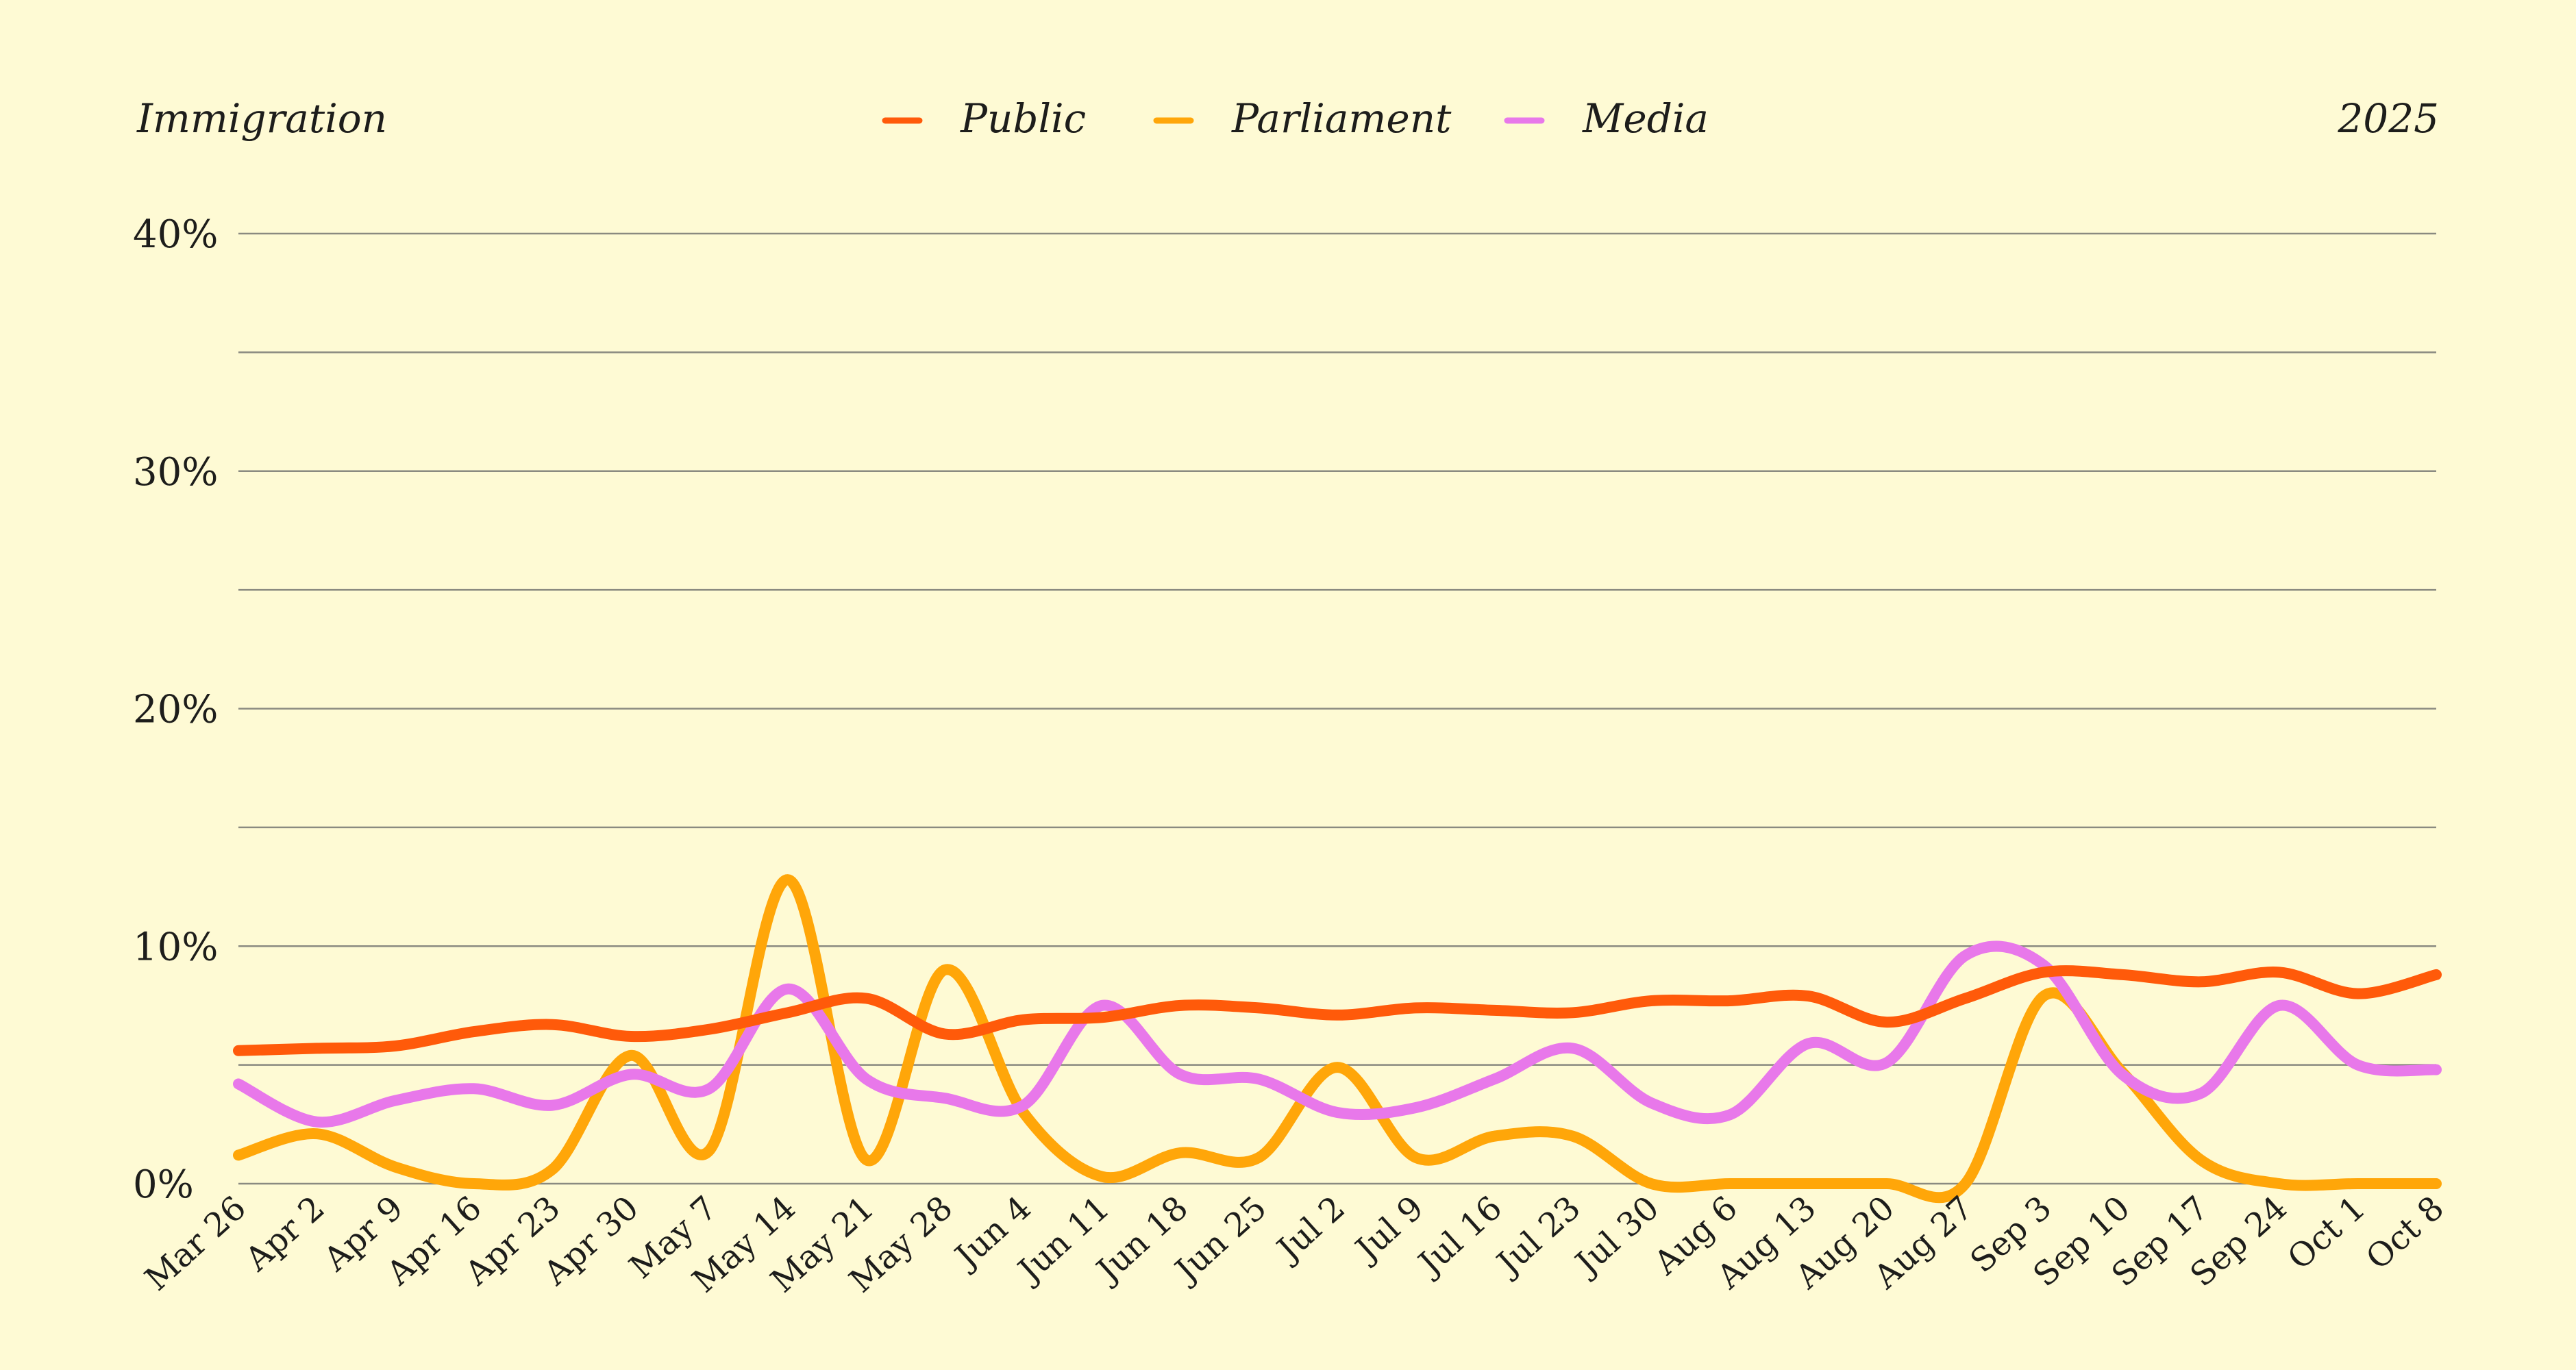  I want to click on y-tick-label: 30%, so click(175, 472).